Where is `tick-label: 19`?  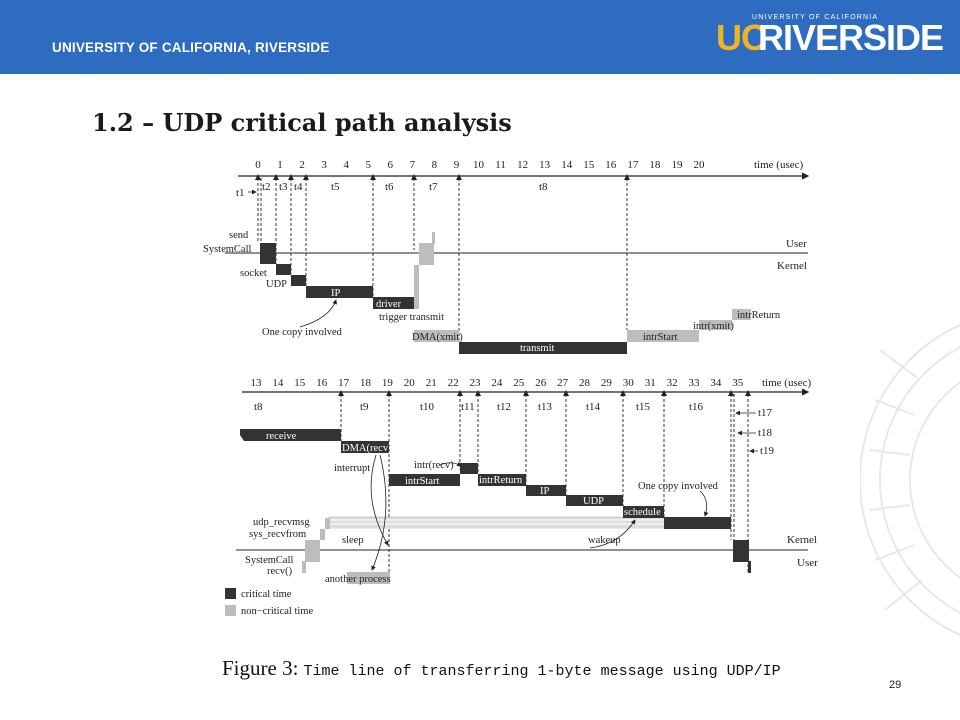 tick-label: 19 is located at coordinates (677, 165).